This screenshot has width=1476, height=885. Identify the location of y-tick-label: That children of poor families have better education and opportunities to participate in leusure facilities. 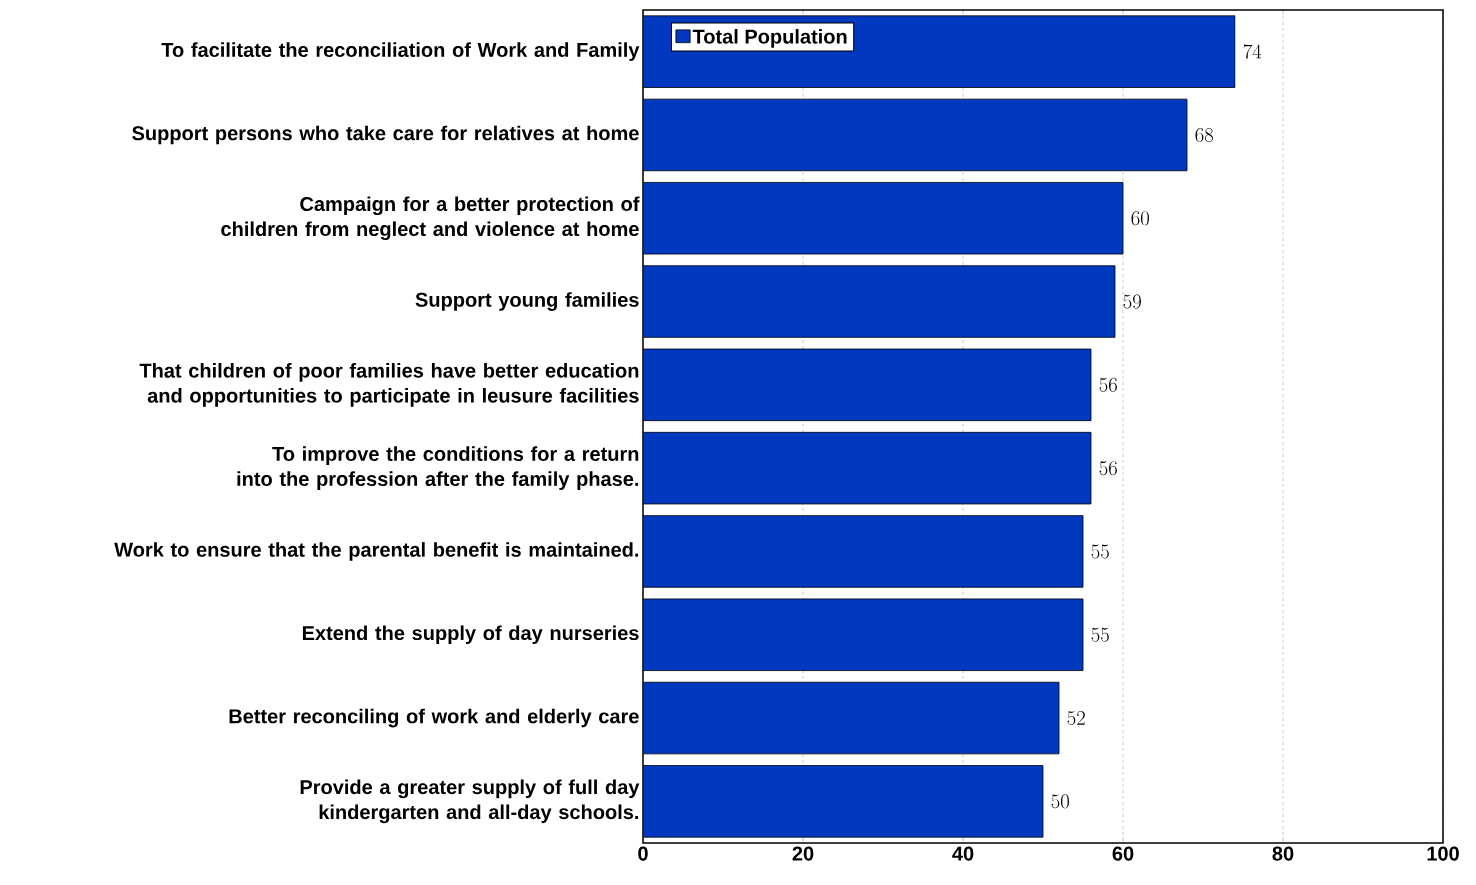
(389, 385).